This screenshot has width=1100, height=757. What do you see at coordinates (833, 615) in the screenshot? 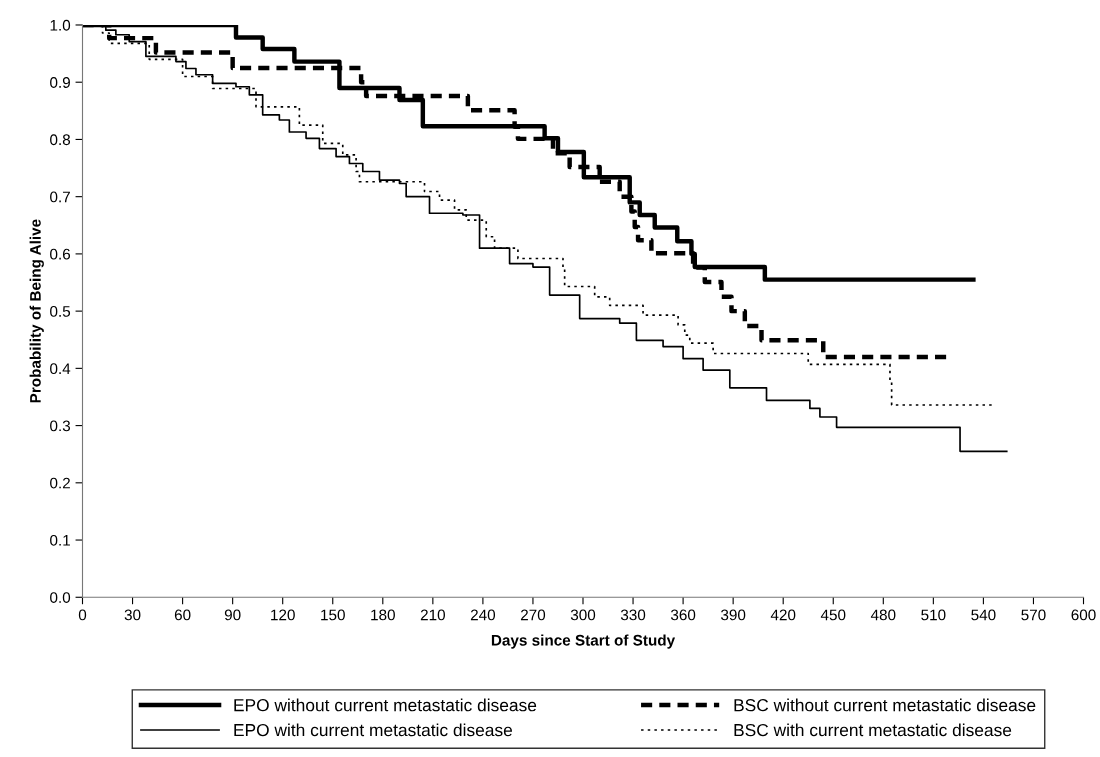
I see `x-tick-label: 450` at bounding box center [833, 615].